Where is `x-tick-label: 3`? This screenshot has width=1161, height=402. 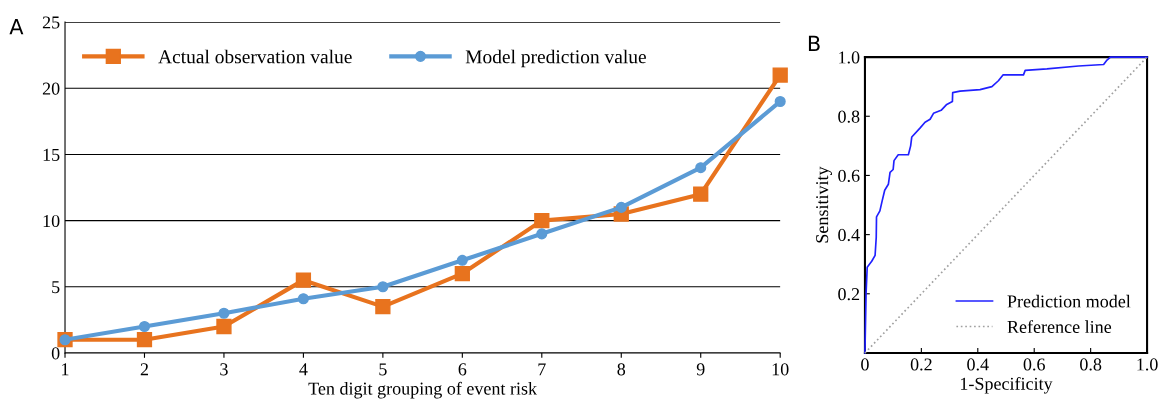
x-tick-label: 3 is located at coordinates (224, 369).